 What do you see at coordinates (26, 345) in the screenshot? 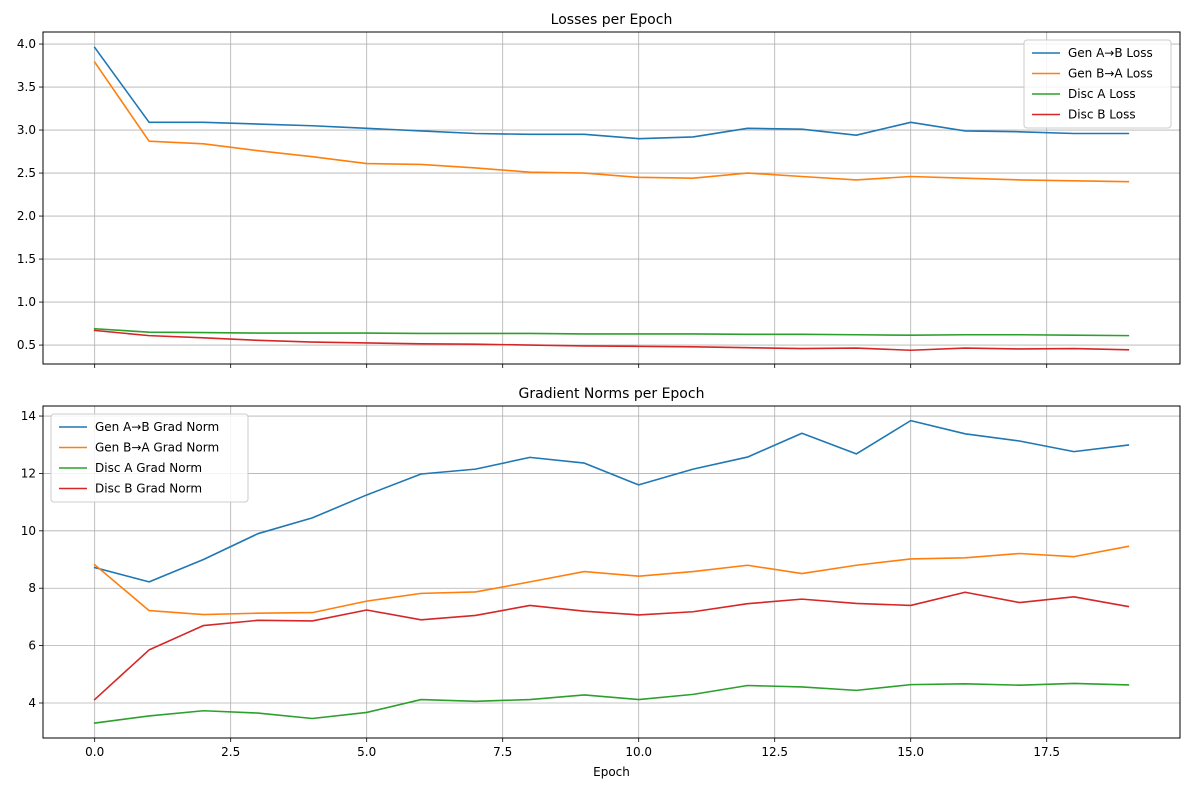
I see `y-tick-label: 0.5` at bounding box center [26, 345].